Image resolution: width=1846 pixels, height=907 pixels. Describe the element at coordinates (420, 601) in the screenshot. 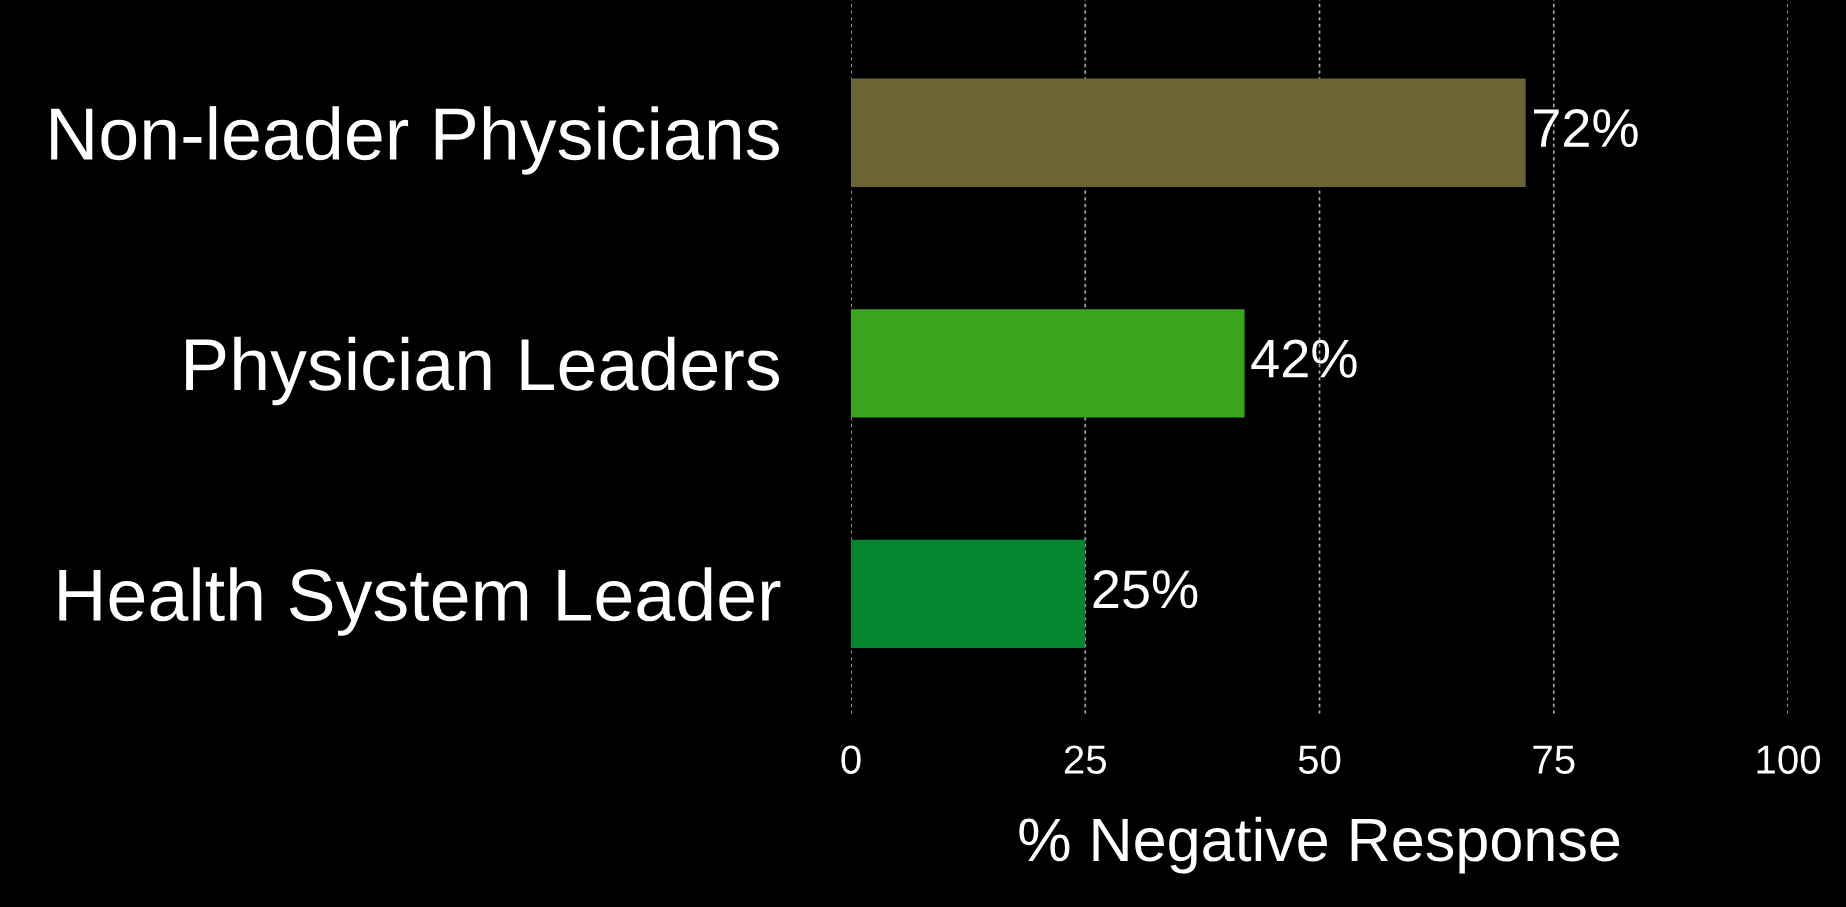

I see `y-tick-label: Health System Leader` at that location.